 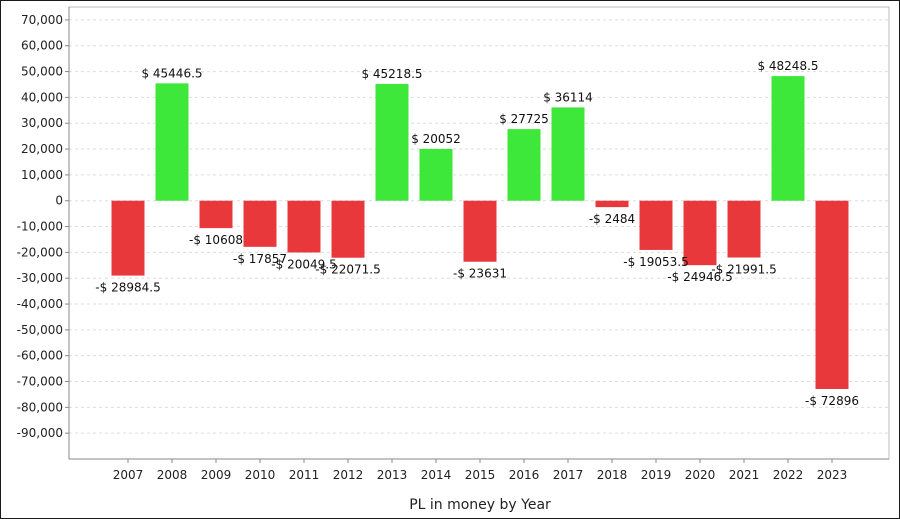 What do you see at coordinates (612, 204) in the screenshot?
I see `bar-2018` at bounding box center [612, 204].